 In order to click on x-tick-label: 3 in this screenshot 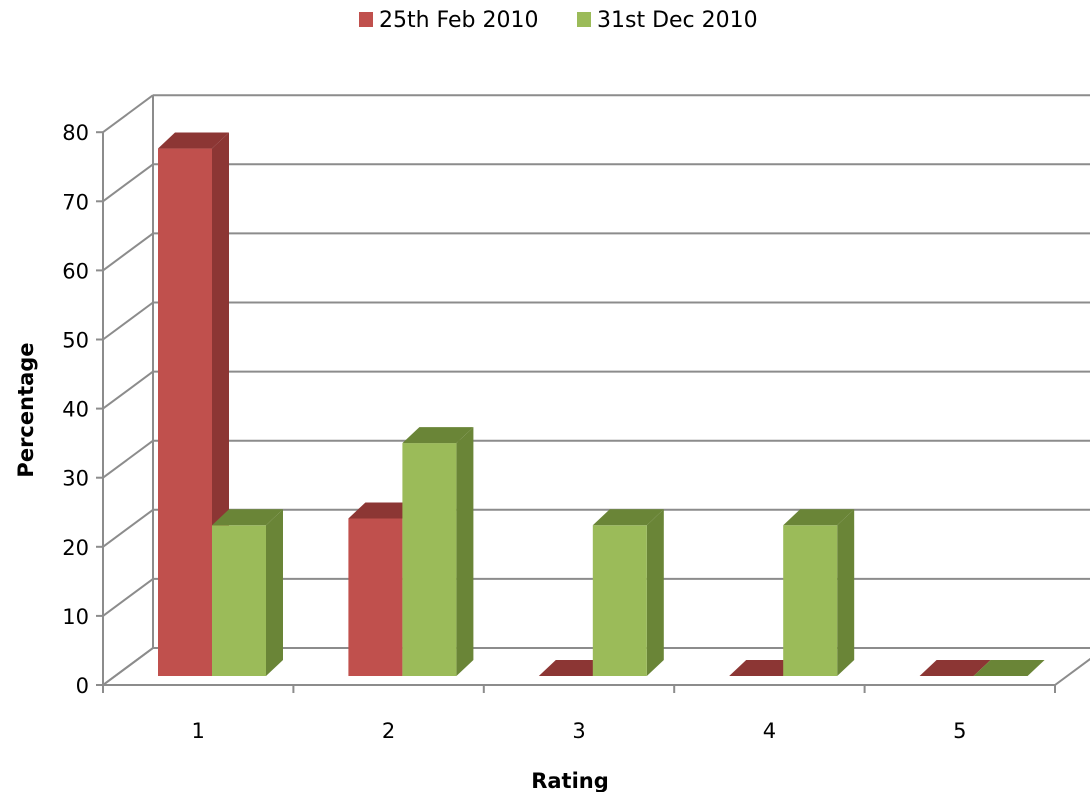, I will do `click(578, 731)`.